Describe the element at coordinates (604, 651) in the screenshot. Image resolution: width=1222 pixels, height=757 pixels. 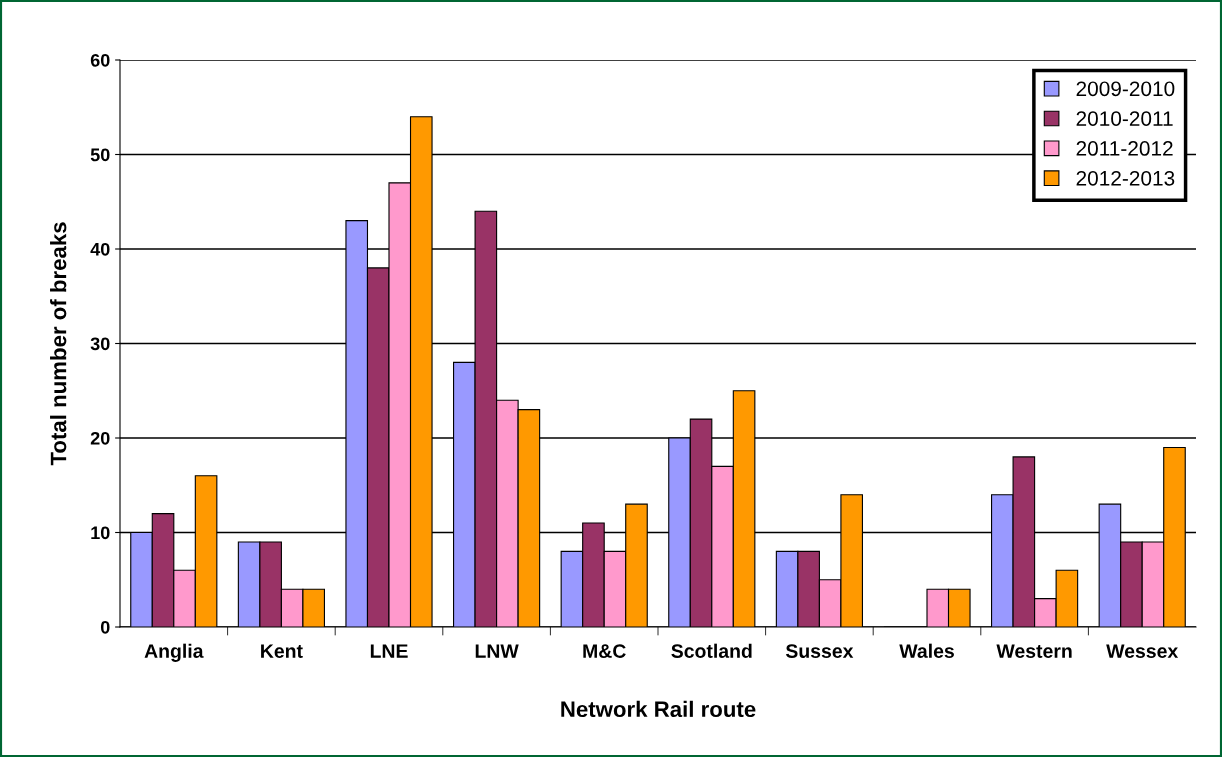
I see `x-tick-label: M&C` at that location.